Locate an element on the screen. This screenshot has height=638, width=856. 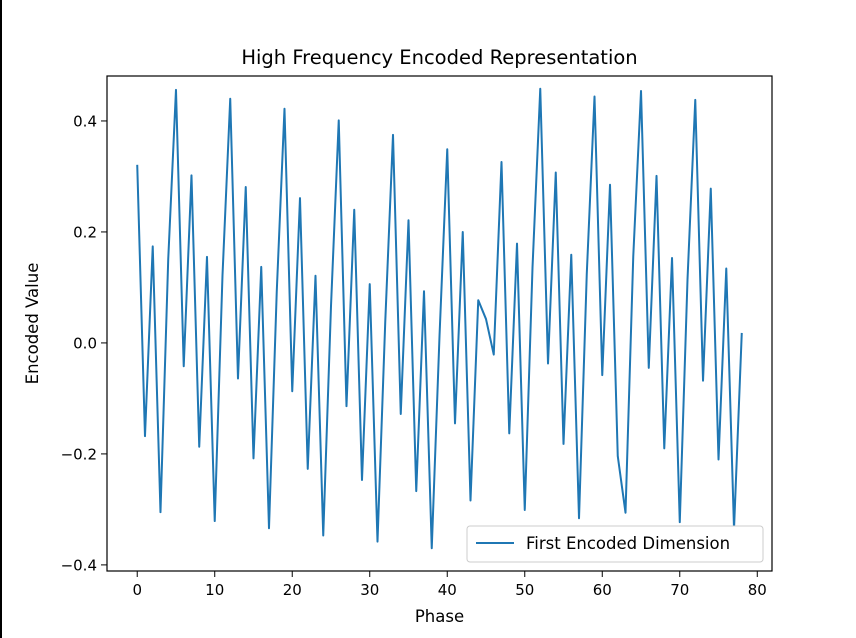
y-tick-label: 0.0 is located at coordinates (85, 343).